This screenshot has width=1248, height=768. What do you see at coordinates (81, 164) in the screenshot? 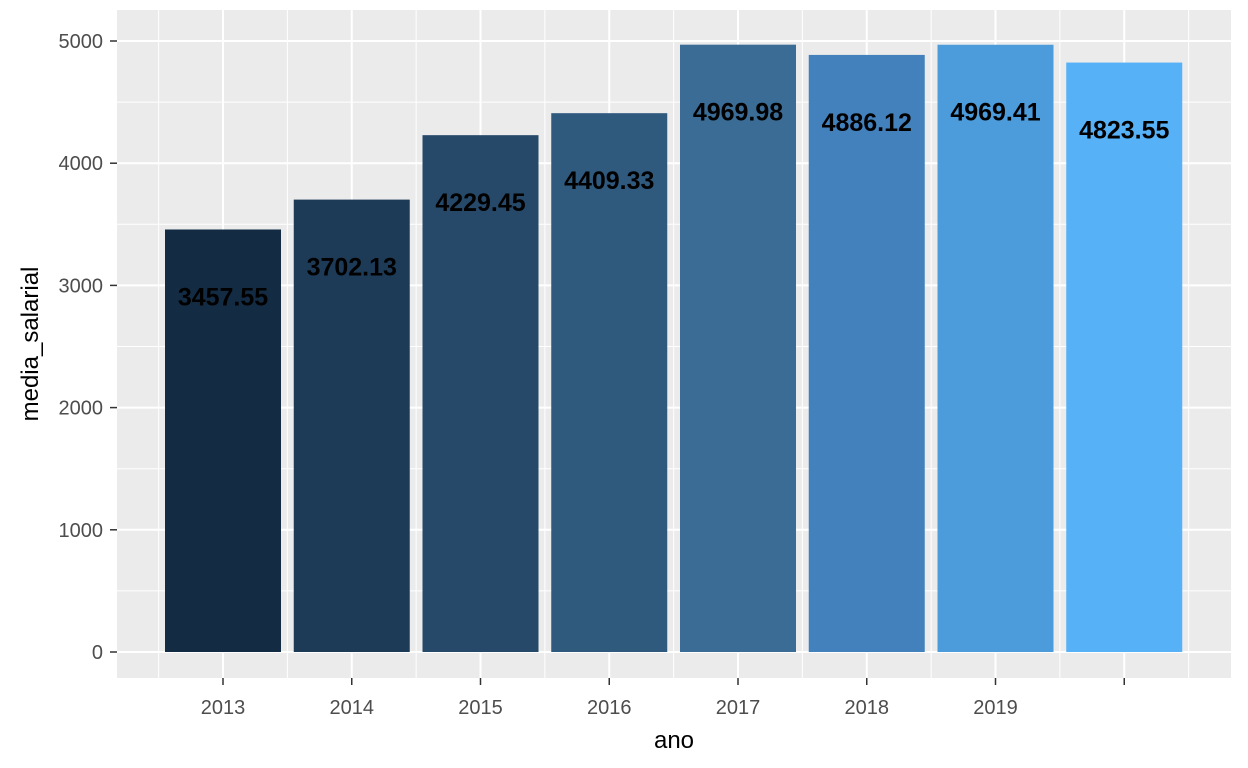
I see `y-tick-label: 4000` at bounding box center [81, 164].